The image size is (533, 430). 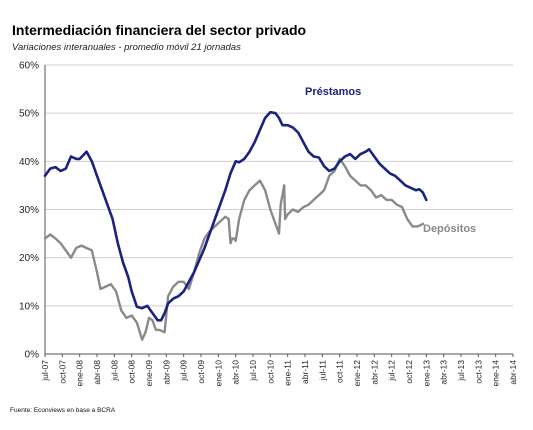 What do you see at coordinates (149, 373) in the screenshot?
I see `x-tick-label: ene-09` at bounding box center [149, 373].